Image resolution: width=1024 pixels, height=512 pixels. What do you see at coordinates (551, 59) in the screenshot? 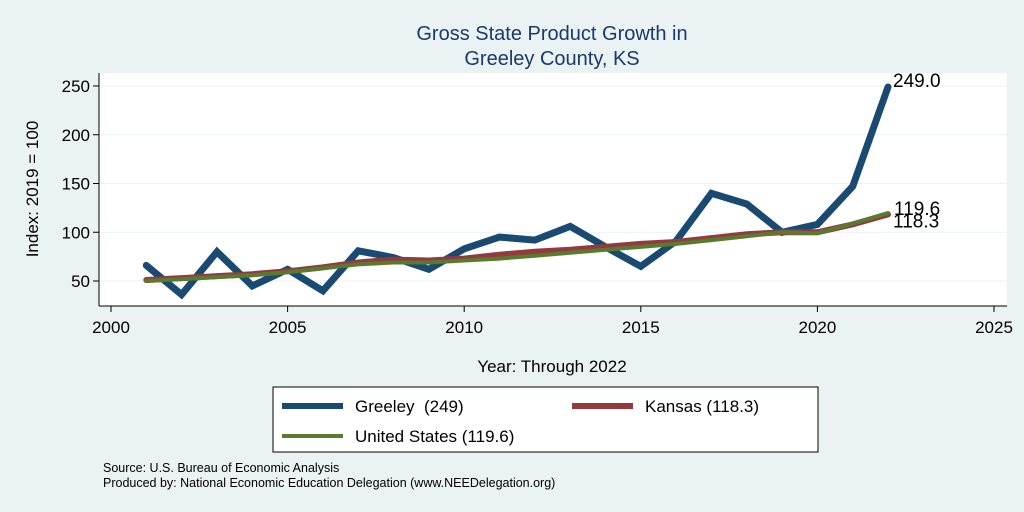
I see `chart-title-line-2: Greeley County, KS` at bounding box center [551, 59].